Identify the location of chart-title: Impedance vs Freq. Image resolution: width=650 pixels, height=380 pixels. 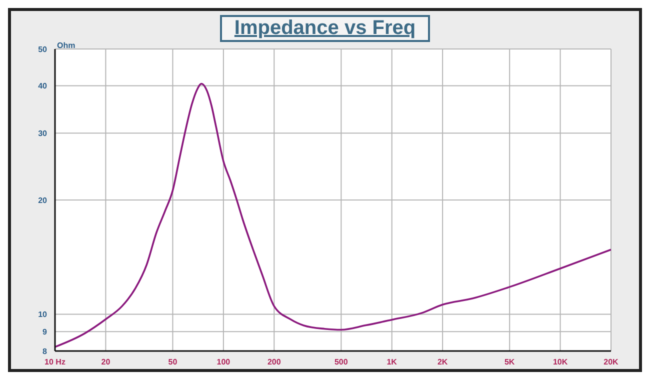
(325, 28).